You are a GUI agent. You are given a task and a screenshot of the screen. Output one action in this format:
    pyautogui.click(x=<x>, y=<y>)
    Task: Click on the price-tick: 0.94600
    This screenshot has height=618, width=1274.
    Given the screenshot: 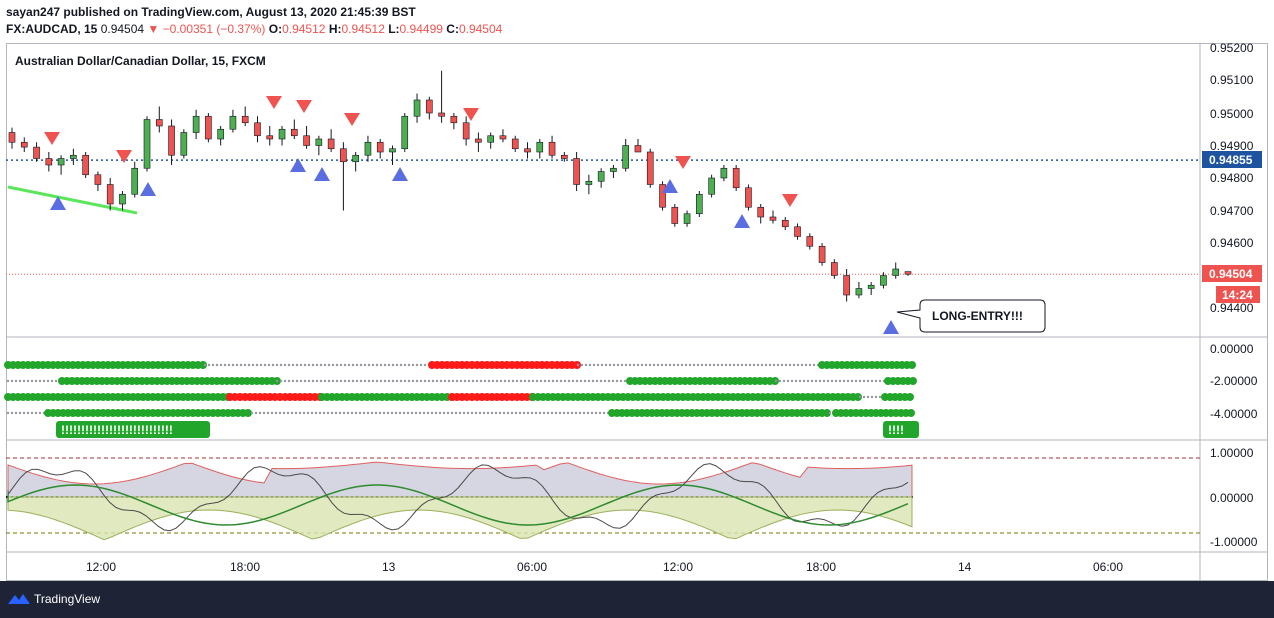 What is the action you would take?
    pyautogui.click(x=1232, y=243)
    